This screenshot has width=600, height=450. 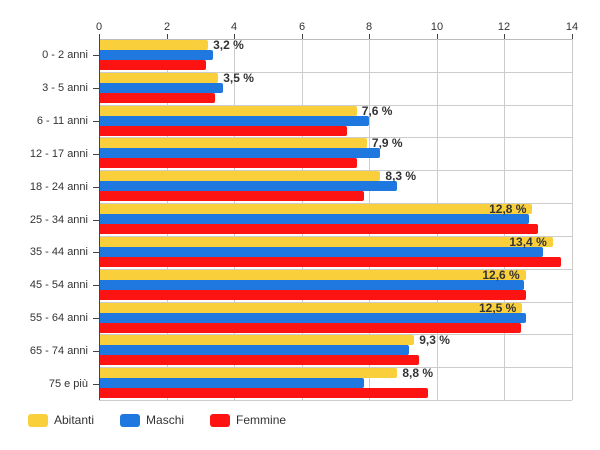 I want to click on value-label: 7,6 %, so click(x=377, y=110).